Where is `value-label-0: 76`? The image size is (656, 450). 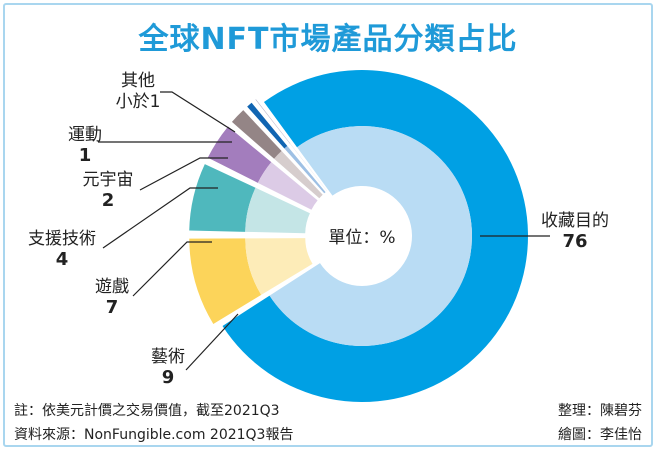 value-label-0: 76 is located at coordinates (574, 241).